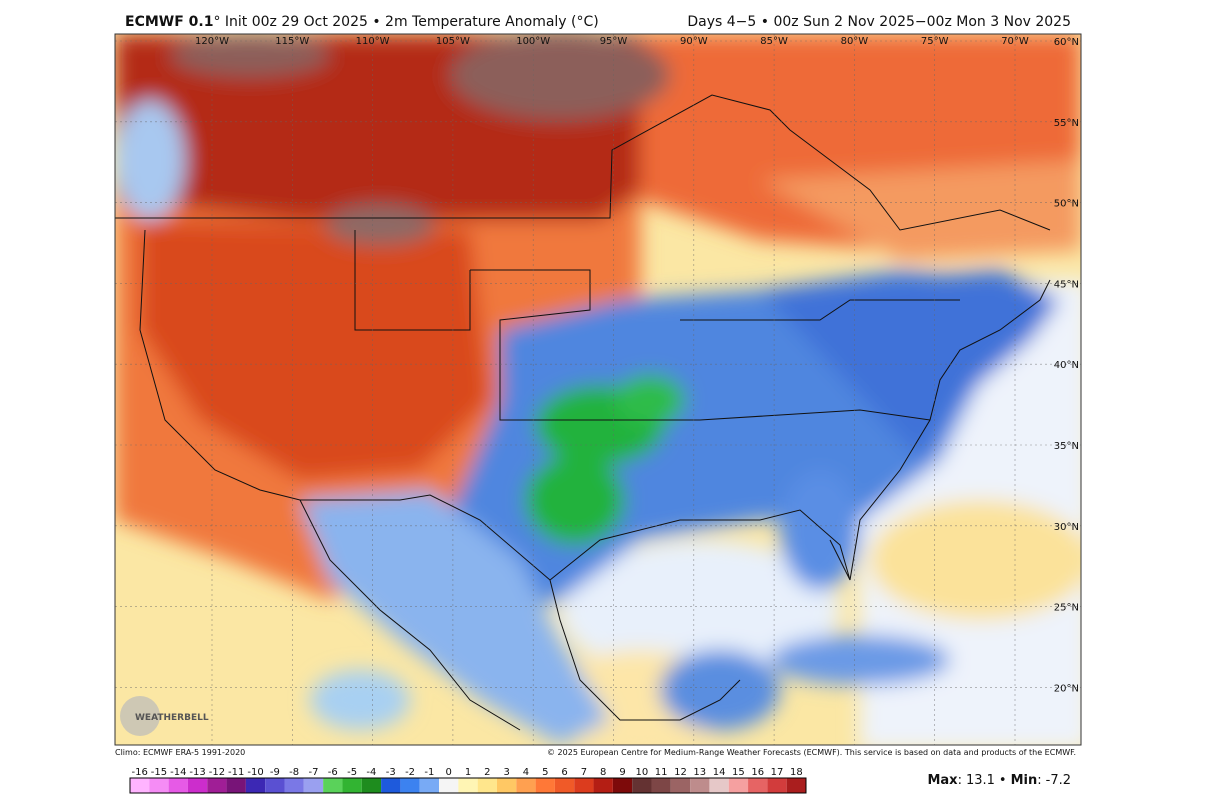  I want to click on lat-label: 35°N, so click(1066, 446).